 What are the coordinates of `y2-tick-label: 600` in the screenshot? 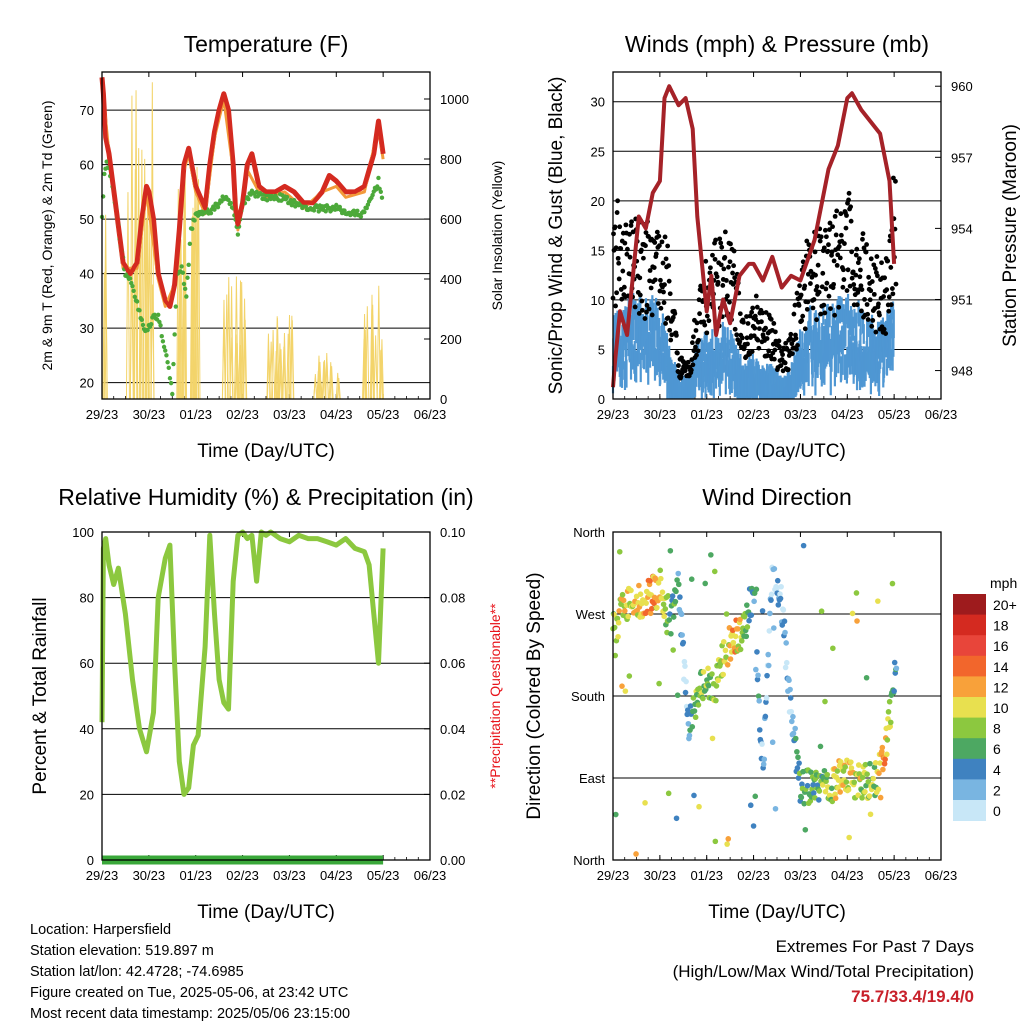 It's located at (451, 219).